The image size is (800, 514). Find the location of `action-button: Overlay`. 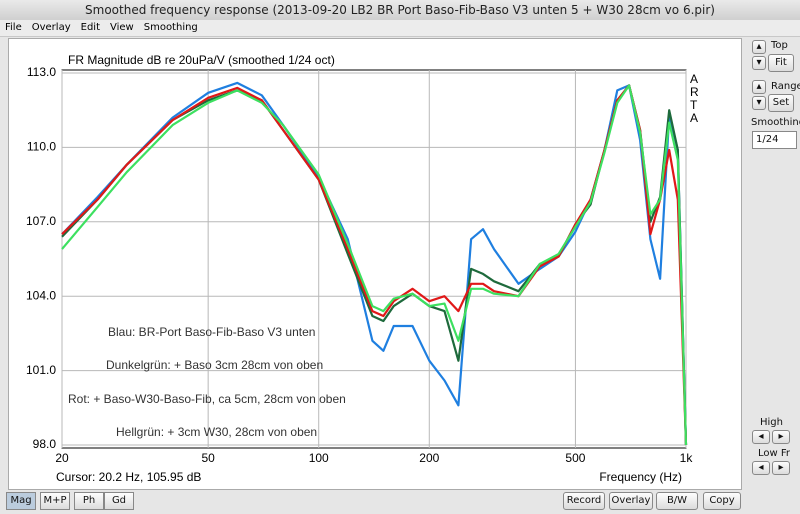

action-button: Overlay is located at coordinates (631, 501).